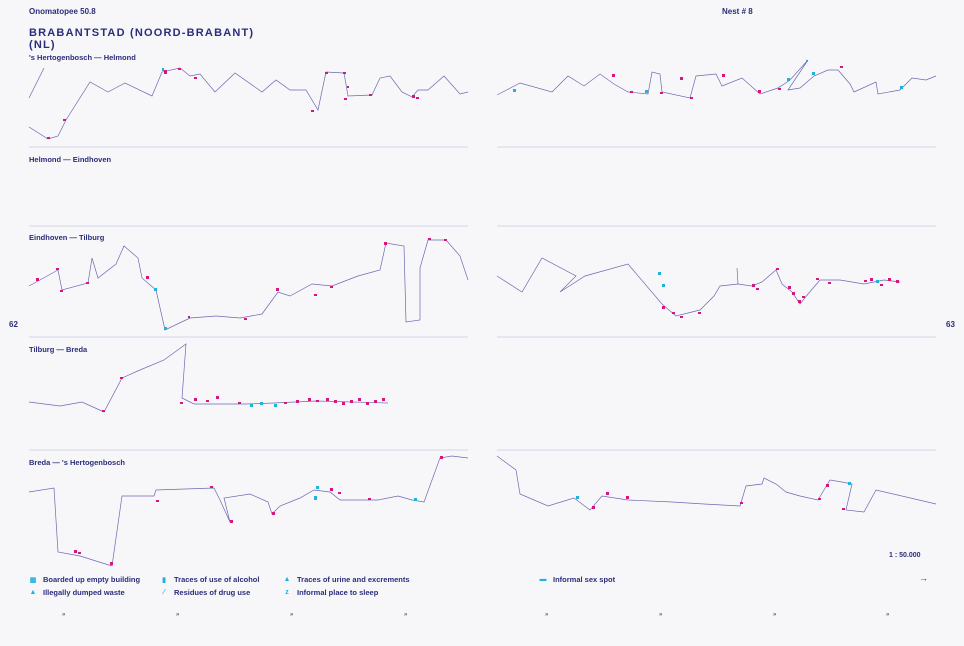  I want to click on publication-label: Onomatopee 50.8, so click(62, 11).